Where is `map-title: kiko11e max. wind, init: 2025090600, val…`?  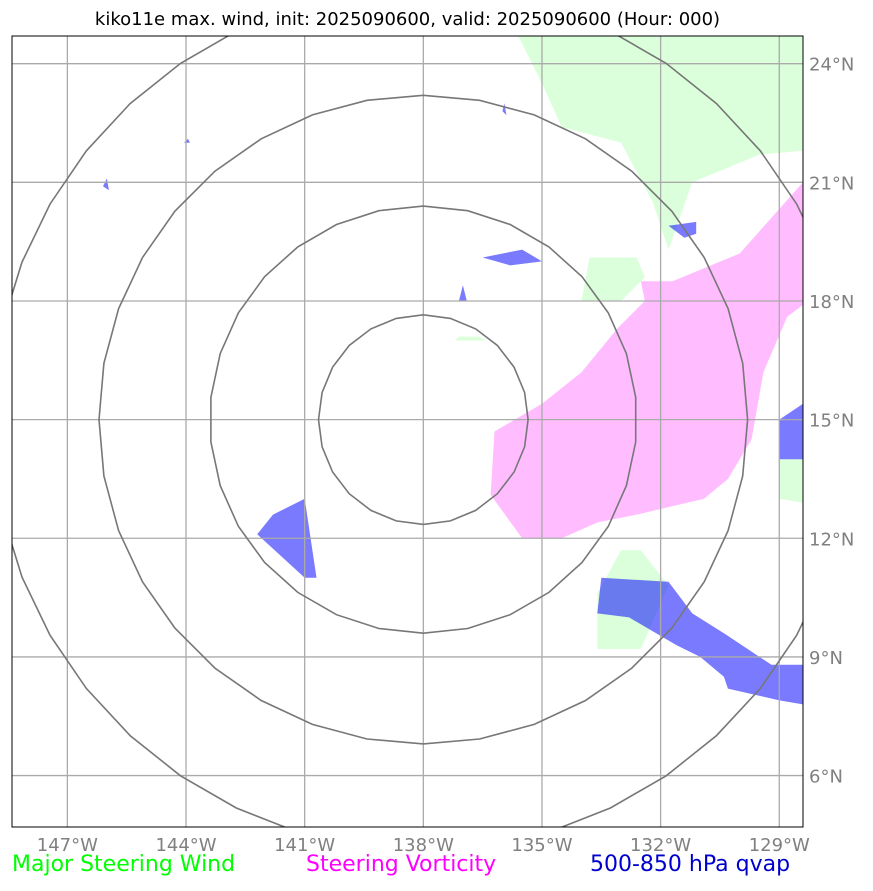 map-title: kiko11e max. wind, init: 2025090600, val… is located at coordinates (407, 19).